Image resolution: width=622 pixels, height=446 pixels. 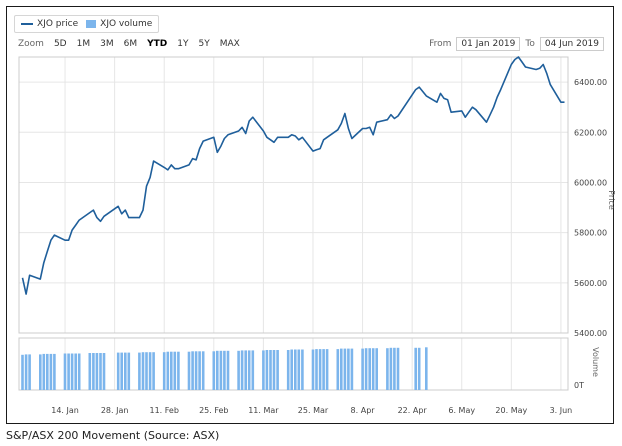 I want to click on legend-item-volume: XJO volume, so click(x=119, y=24).